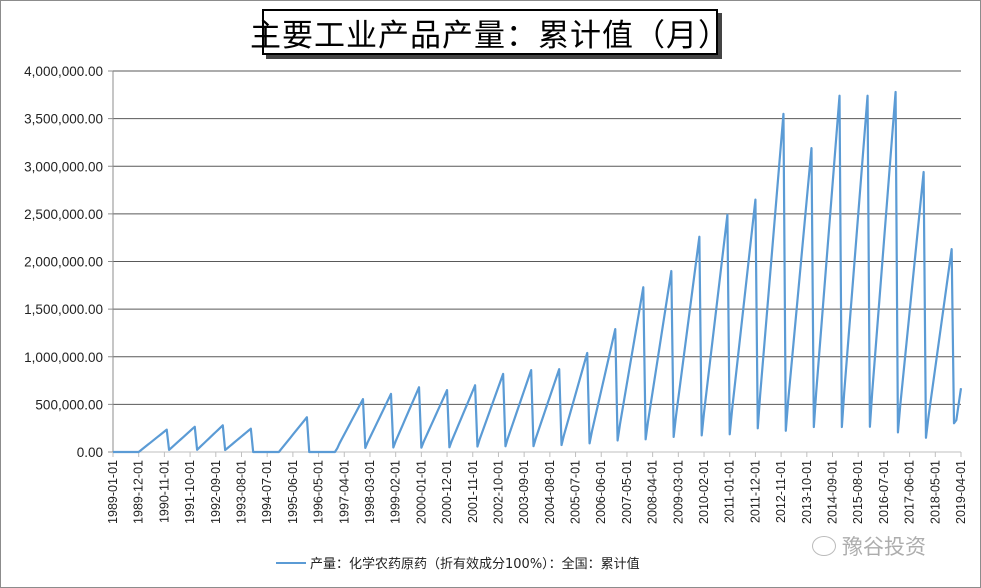  Describe the element at coordinates (63, 357) in the screenshot. I see `y-tick-label: 1,000,000.00` at that location.